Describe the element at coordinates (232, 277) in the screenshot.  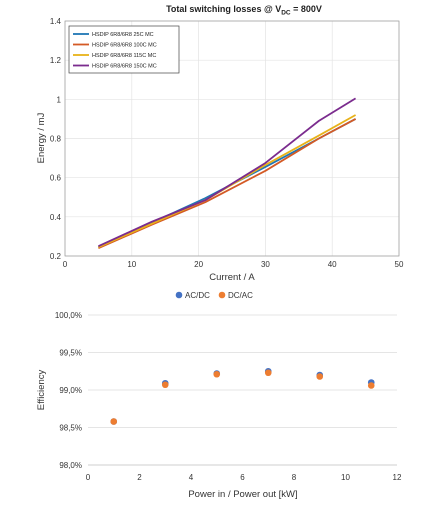
I see `chart1-x-axis-label: Current / A` at that location.